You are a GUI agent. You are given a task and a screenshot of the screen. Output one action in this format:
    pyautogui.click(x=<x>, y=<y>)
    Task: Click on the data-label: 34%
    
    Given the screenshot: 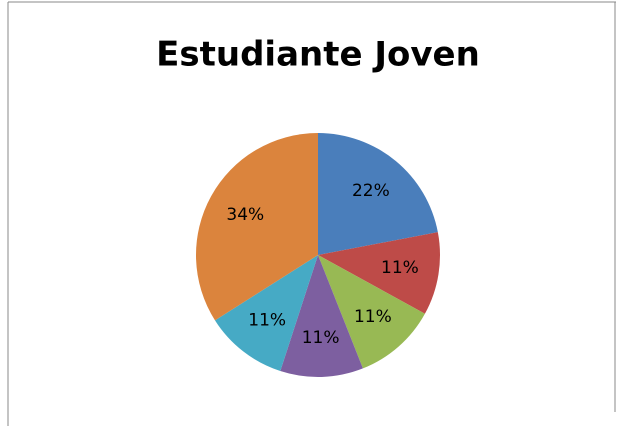 What is the action you would take?
    pyautogui.click(x=245, y=215)
    